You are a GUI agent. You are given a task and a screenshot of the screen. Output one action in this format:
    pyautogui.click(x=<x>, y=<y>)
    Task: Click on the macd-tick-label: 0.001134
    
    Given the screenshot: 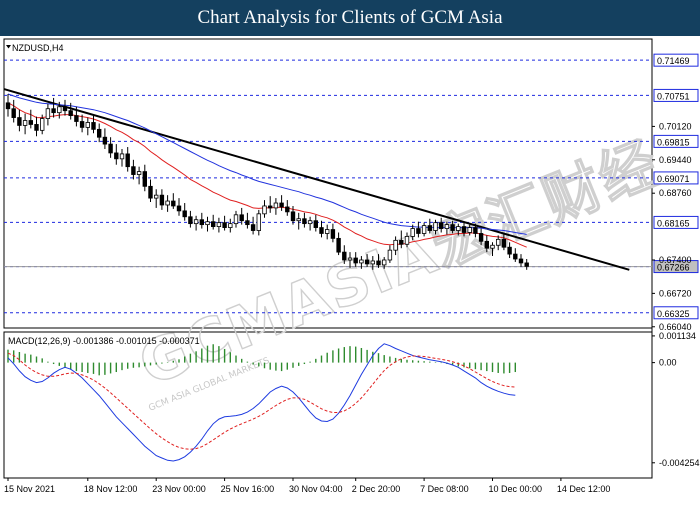 What is the action you would take?
    pyautogui.click(x=677, y=336)
    